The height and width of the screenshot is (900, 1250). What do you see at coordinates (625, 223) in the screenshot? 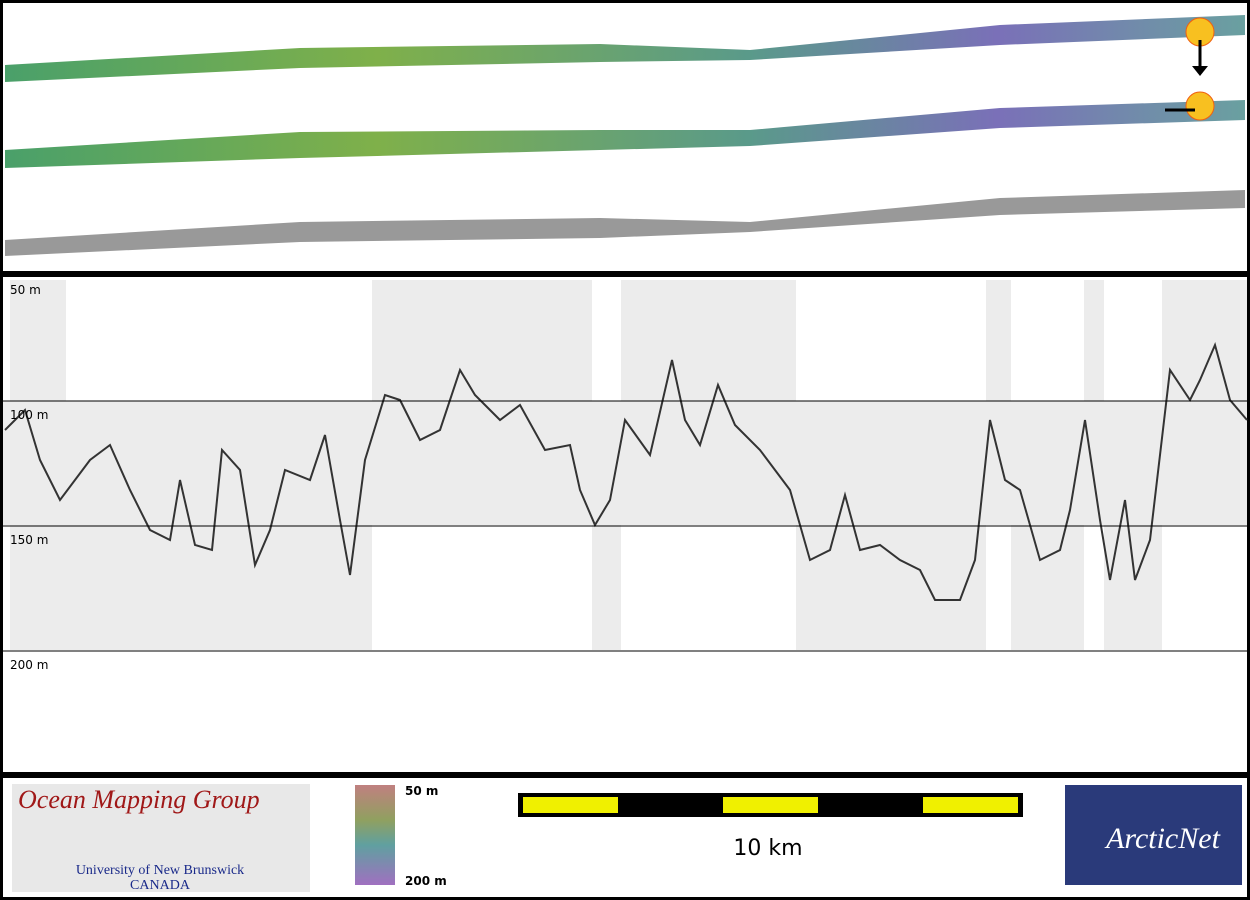
I see `swath-backscatter` at bounding box center [625, 223].